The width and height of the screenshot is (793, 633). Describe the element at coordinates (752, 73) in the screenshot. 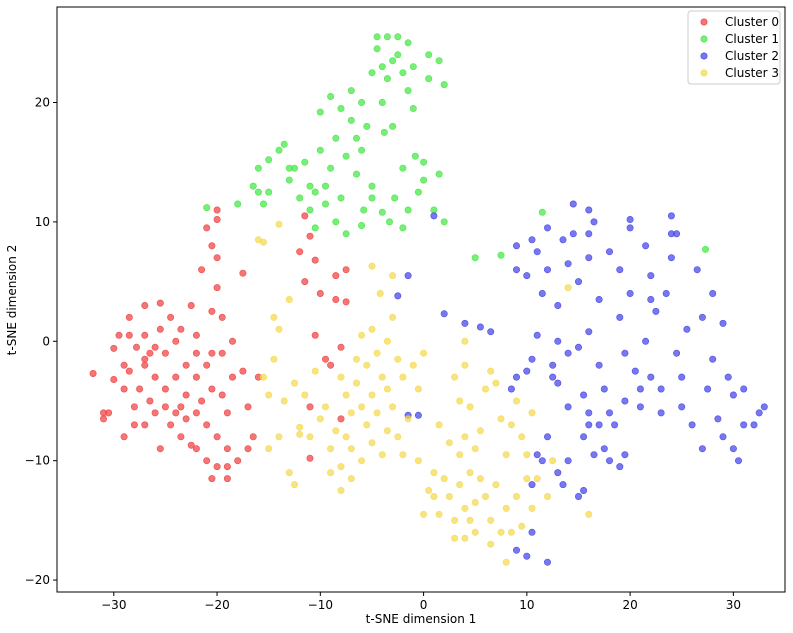

I see `legend-label-cluster-3: Cluster 3` at that location.